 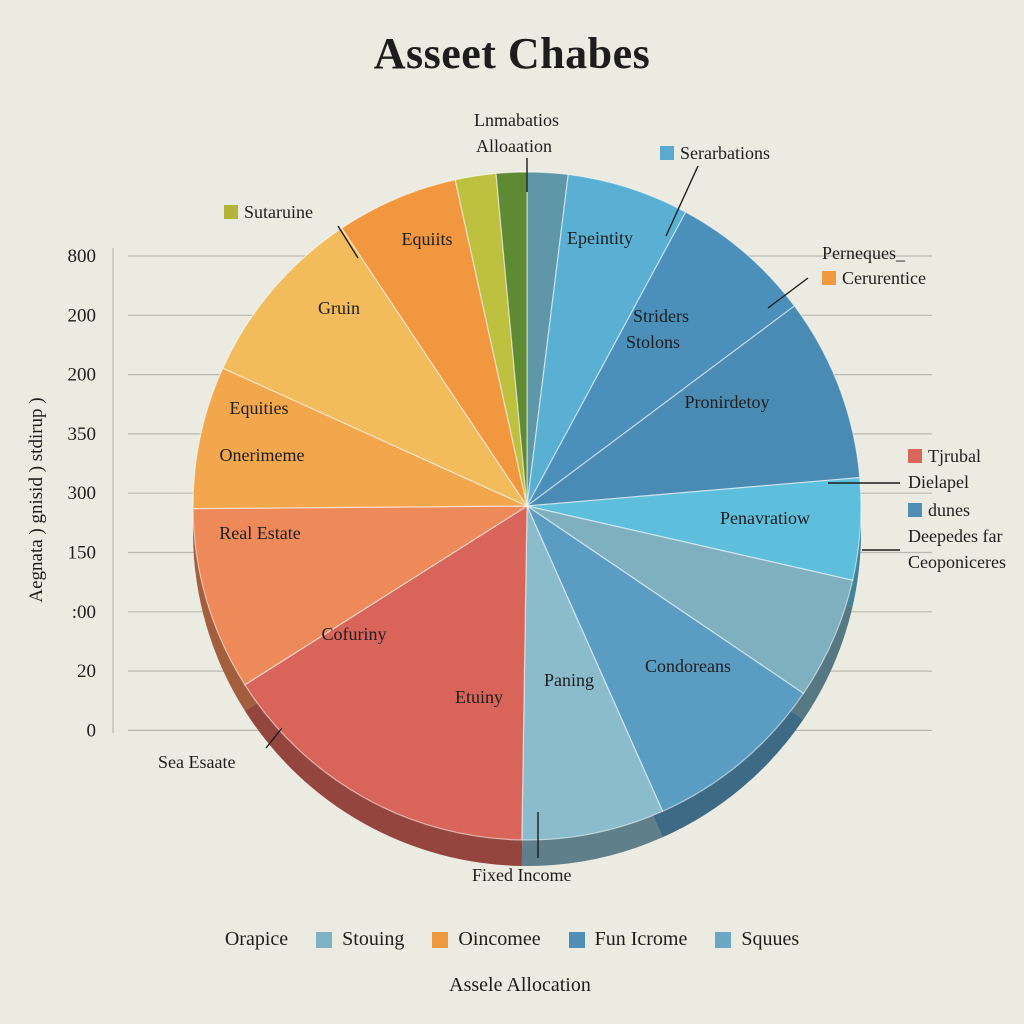 What do you see at coordinates (715, 153) in the screenshot?
I see `annotation-serarbations: Serarbations` at bounding box center [715, 153].